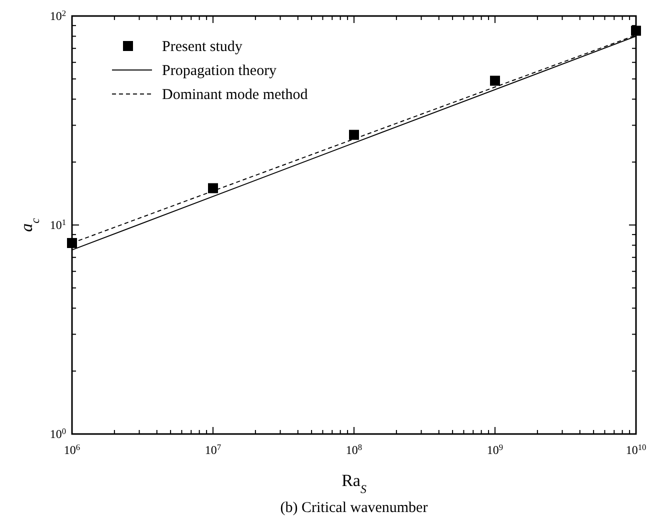 This screenshot has width=663, height=524. I want to click on x-tick-label: 10$^{9}$, so click(495, 449).